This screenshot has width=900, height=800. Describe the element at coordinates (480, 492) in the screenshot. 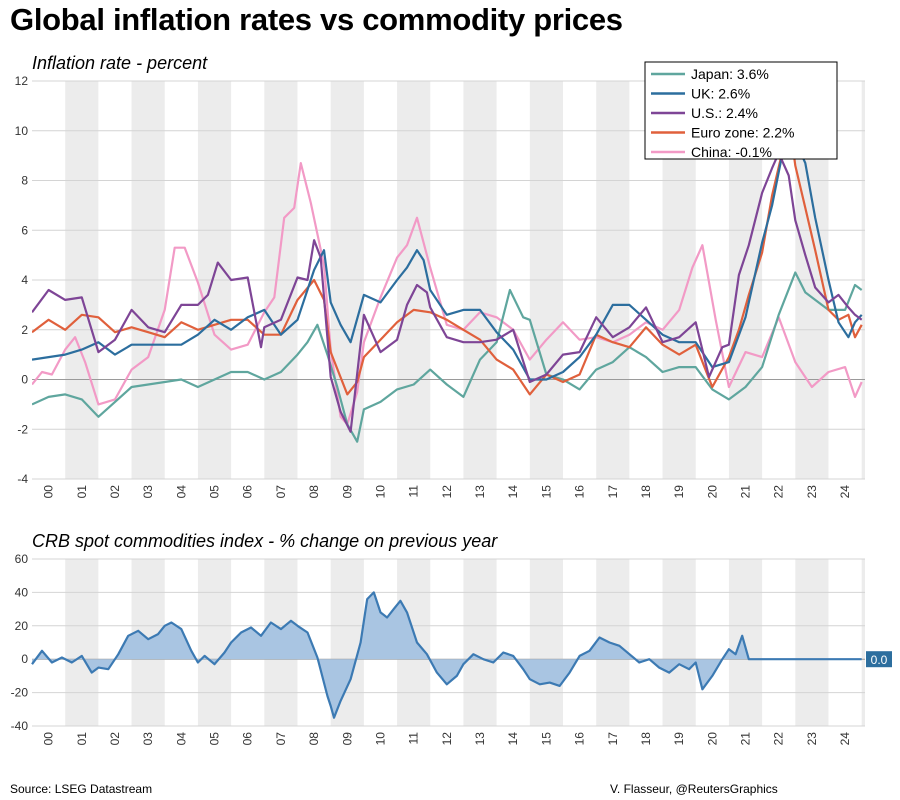

I see `infl-x-tick-label: 13` at that location.